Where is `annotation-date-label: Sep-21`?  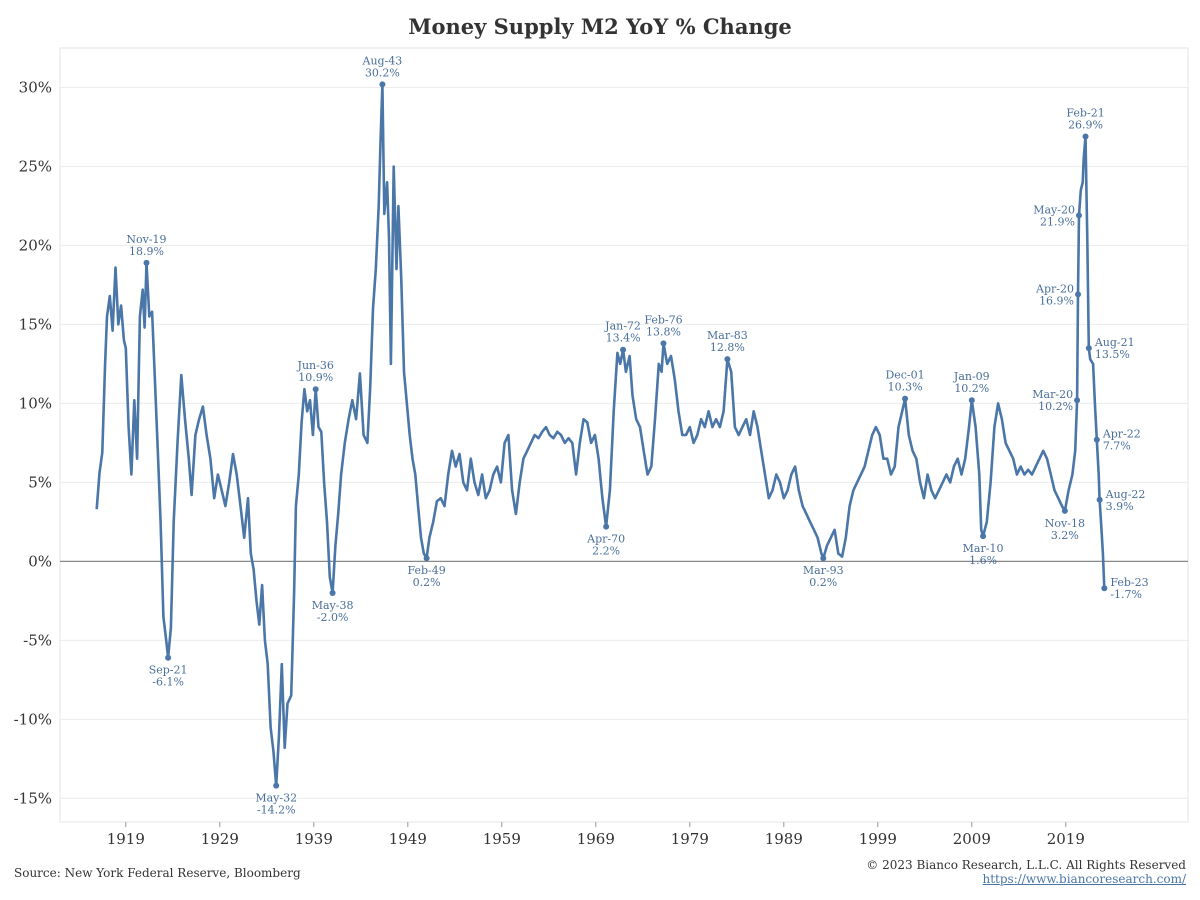
annotation-date-label: Sep-21 is located at coordinates (168, 670).